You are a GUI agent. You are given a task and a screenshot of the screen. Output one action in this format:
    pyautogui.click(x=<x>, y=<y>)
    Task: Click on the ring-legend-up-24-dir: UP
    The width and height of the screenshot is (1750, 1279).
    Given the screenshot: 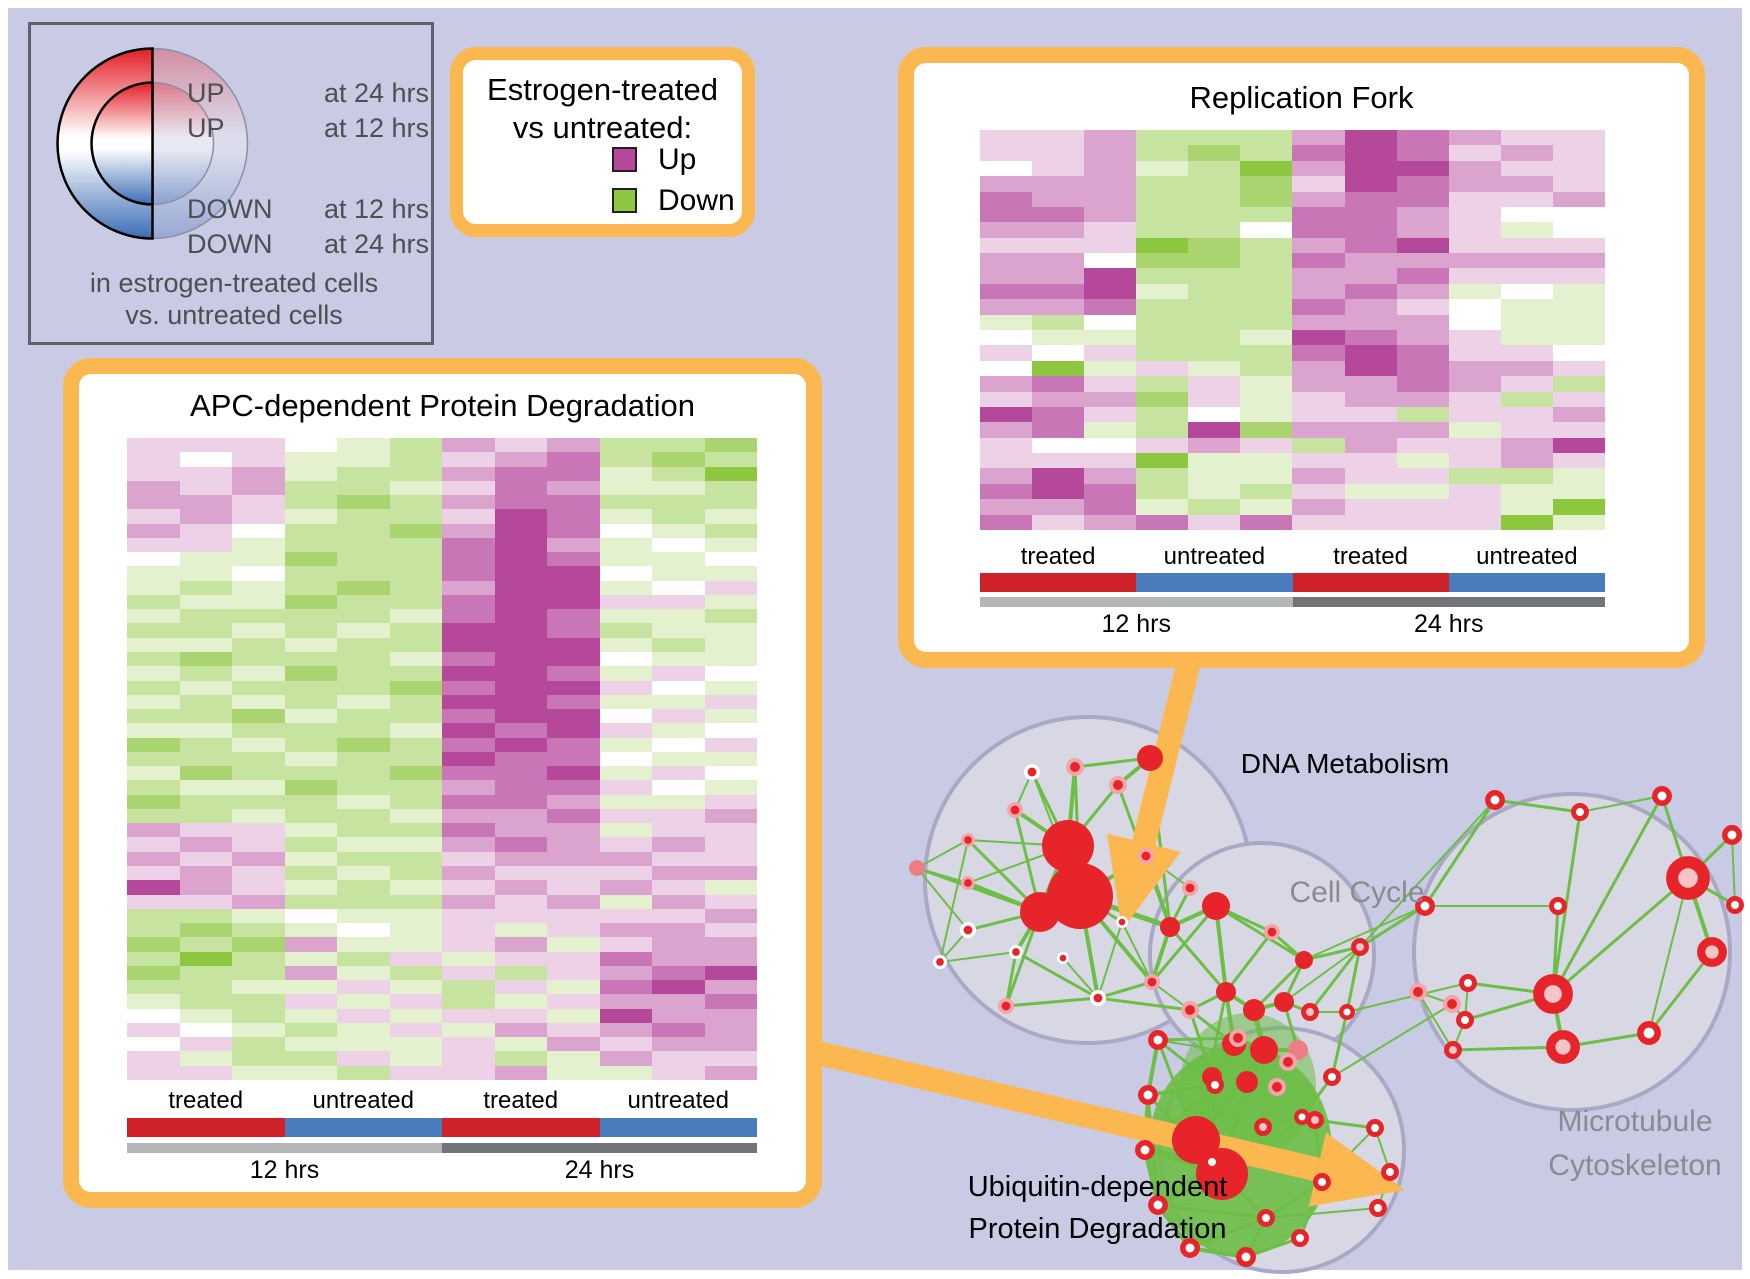 What is the action you would take?
    pyautogui.click(x=206, y=93)
    